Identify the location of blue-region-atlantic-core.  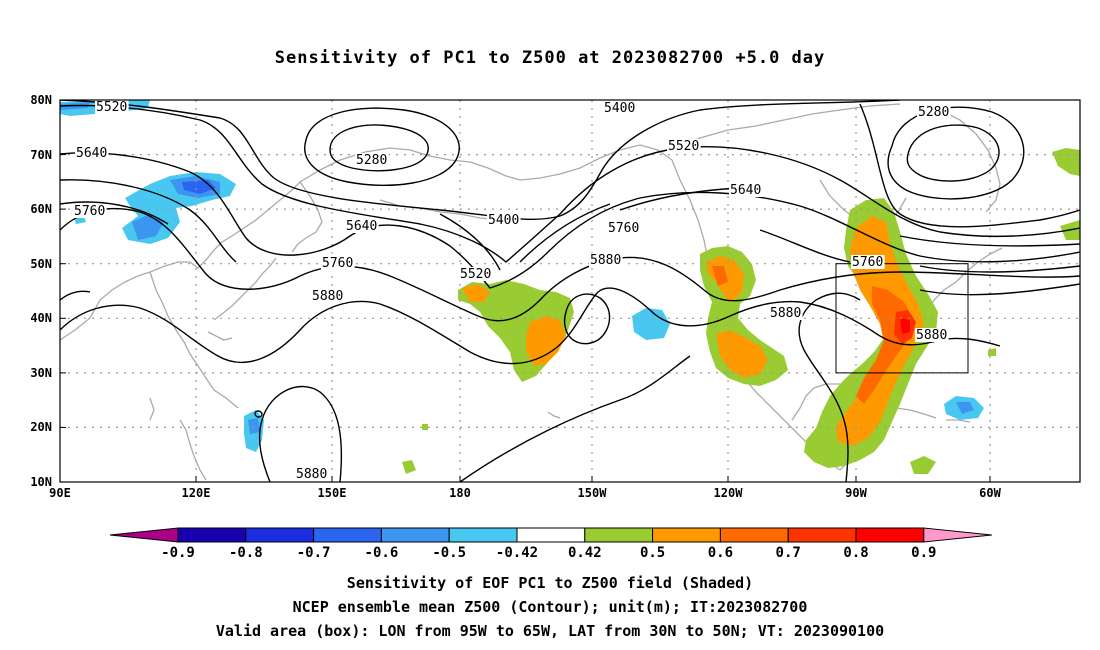
(965, 408).